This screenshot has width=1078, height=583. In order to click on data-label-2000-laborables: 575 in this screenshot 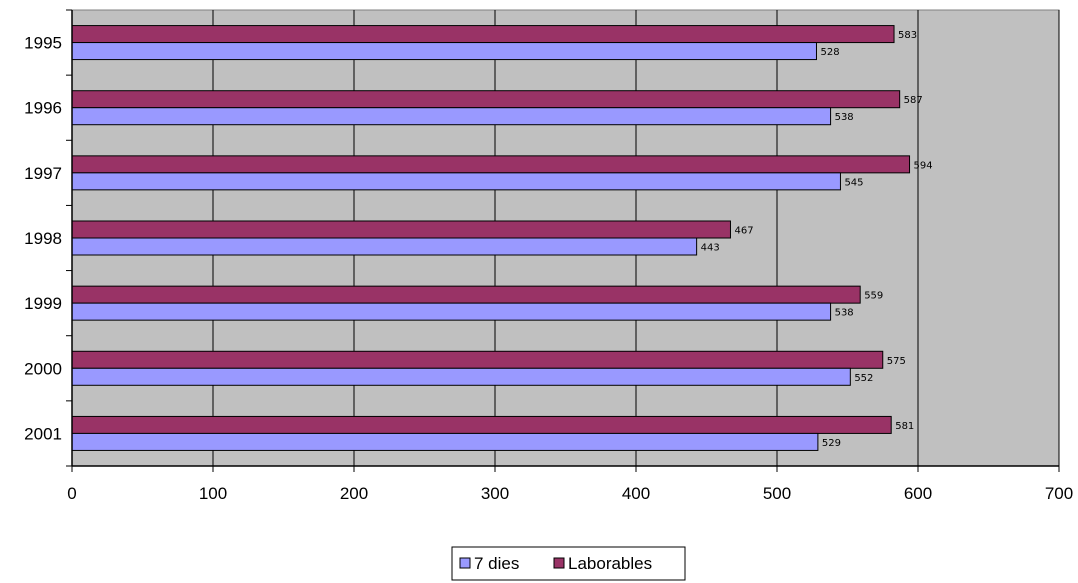, I will do `click(896, 361)`.